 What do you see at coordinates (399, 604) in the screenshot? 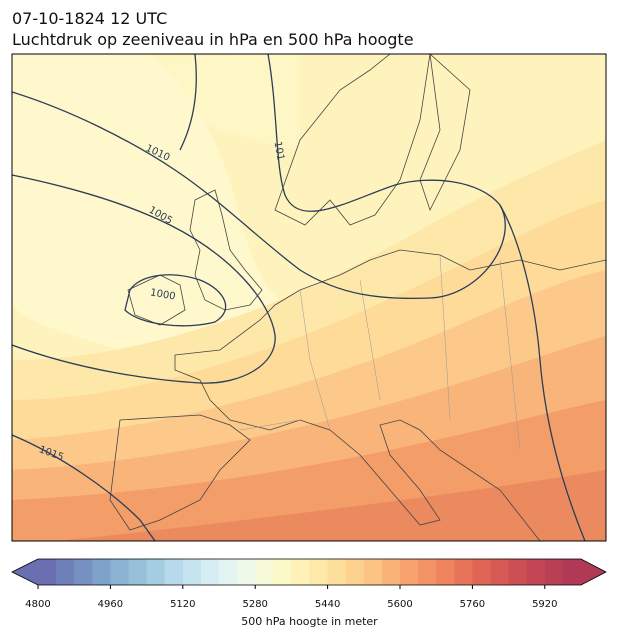
I see `colorbar-tick-label: 5600` at bounding box center [399, 604].